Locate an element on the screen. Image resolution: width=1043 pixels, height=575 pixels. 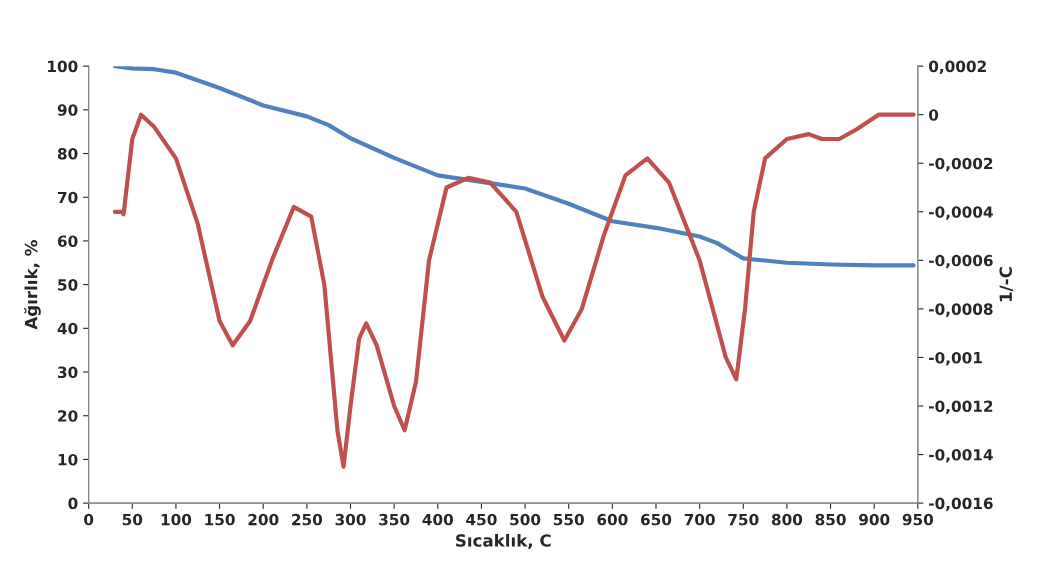
y2-tick-label: -0,001 is located at coordinates (955, 358).